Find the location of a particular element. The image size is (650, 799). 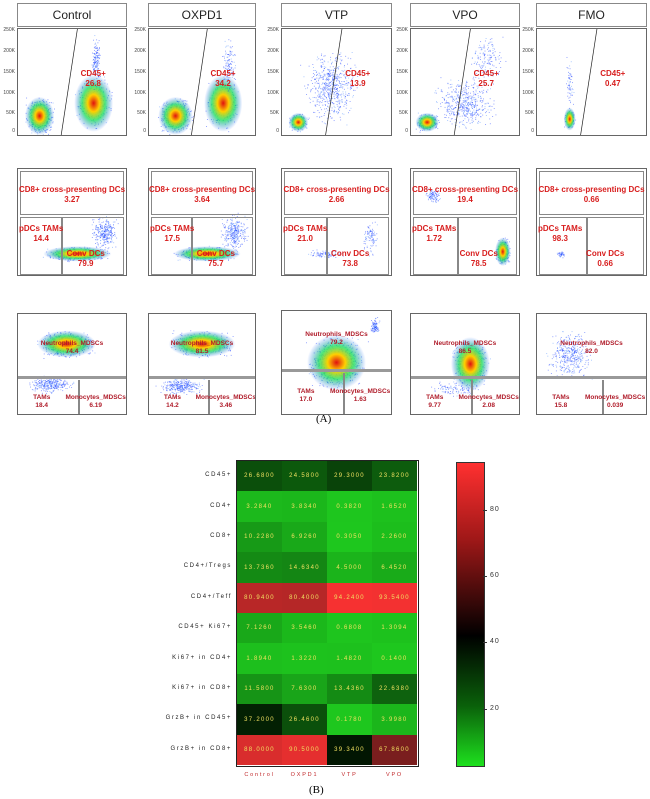

heatmap-cell: 0.1400 is located at coordinates (394, 659).